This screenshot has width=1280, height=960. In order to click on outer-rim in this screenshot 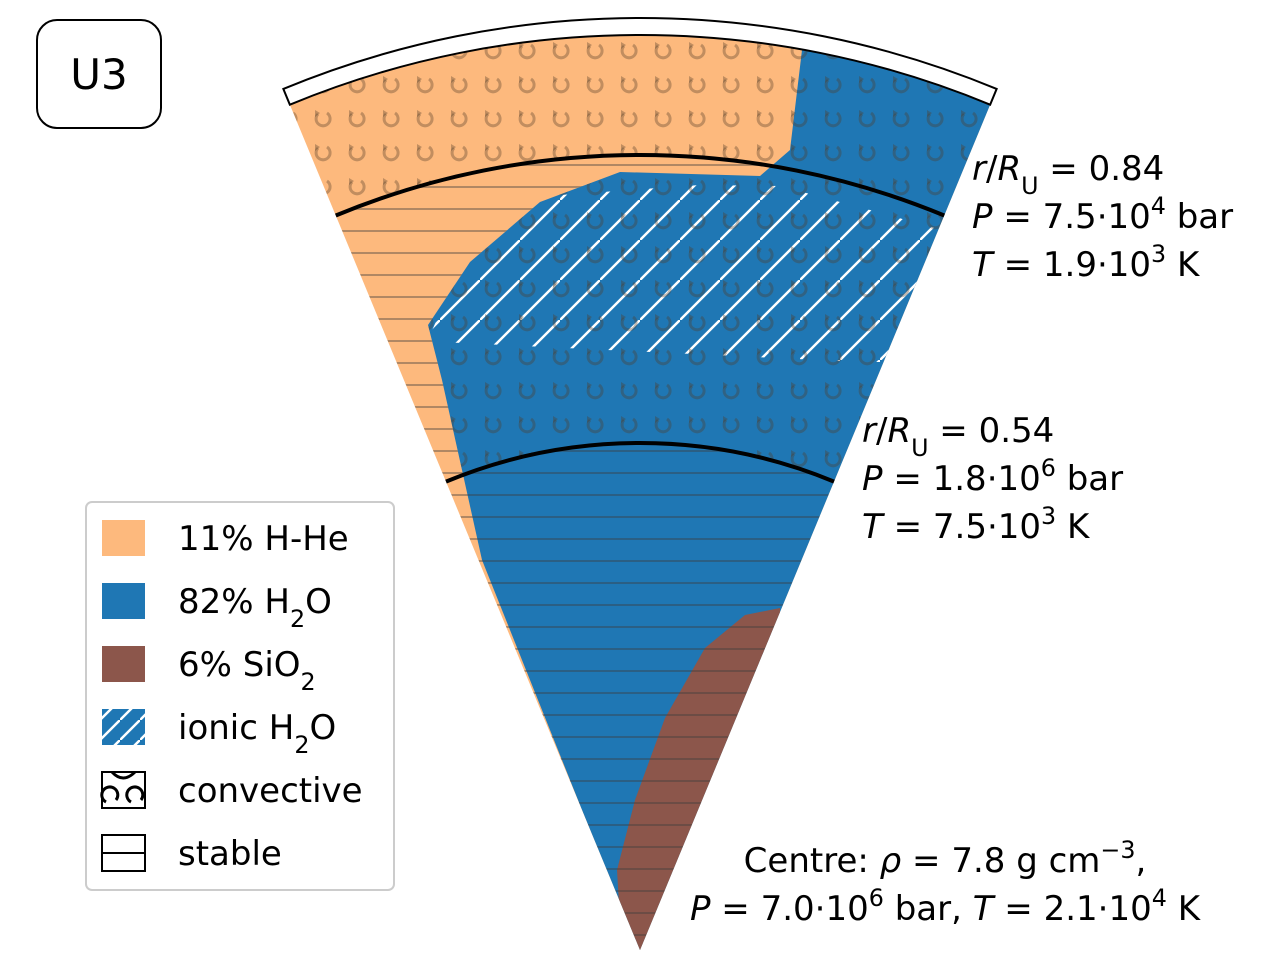, I will do `click(640, 61)`.